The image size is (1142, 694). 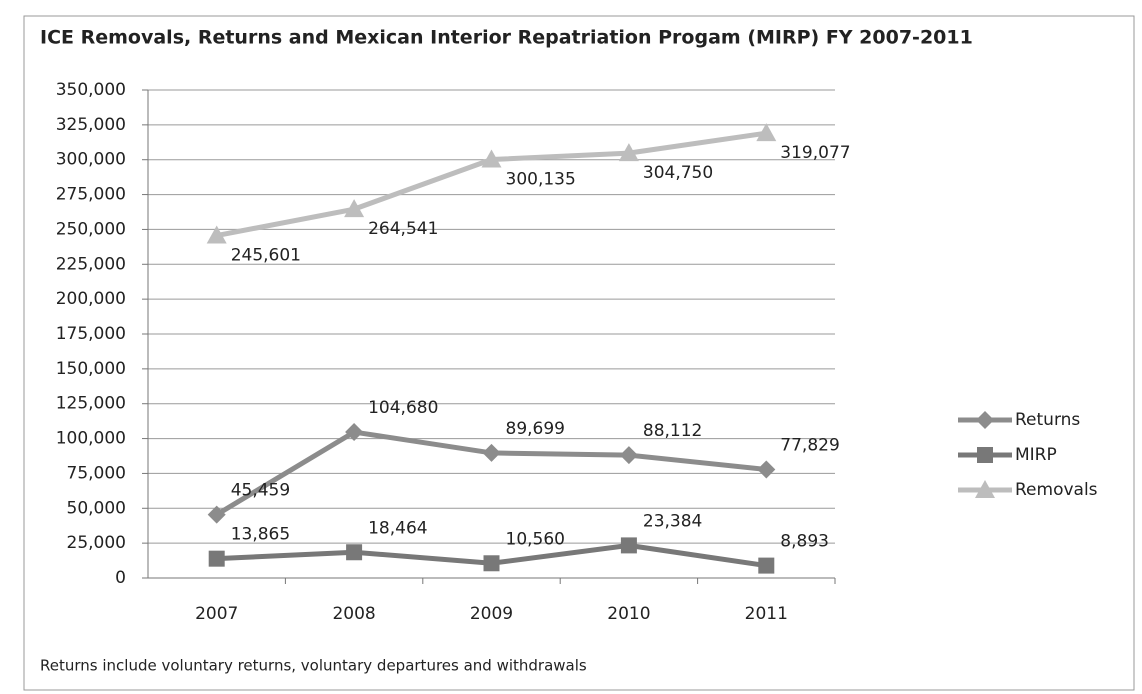 What do you see at coordinates (672, 431) in the screenshot?
I see `data-label: 88,112` at bounding box center [672, 431].